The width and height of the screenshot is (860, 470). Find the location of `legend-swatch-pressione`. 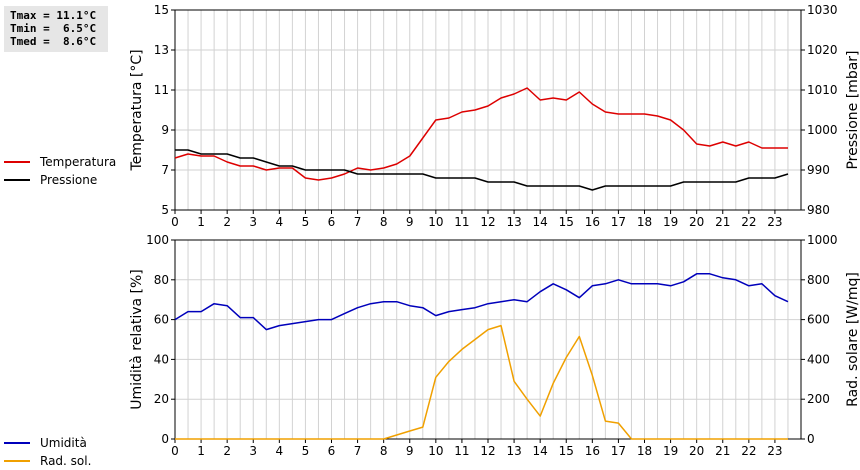

legend-swatch-pressione is located at coordinates (17, 180).